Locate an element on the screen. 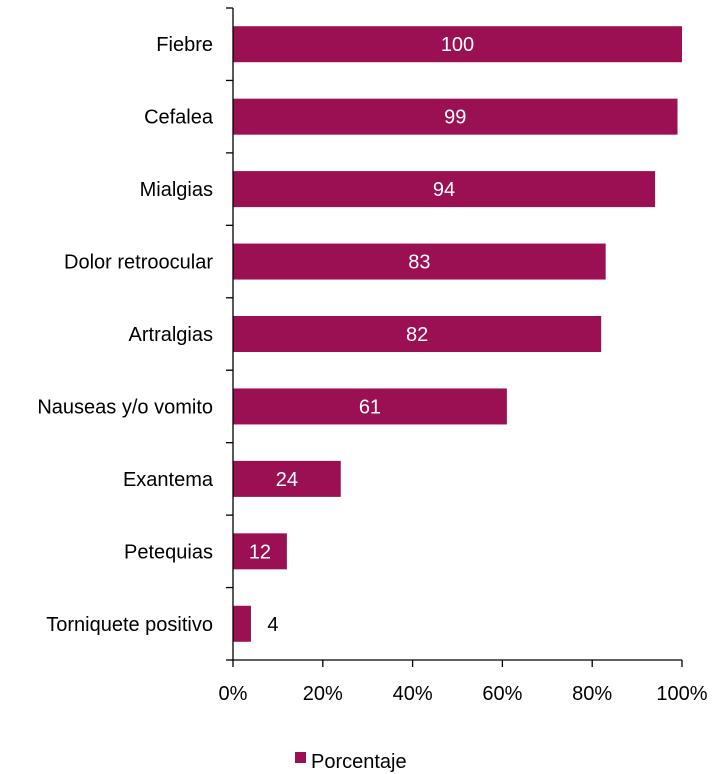 The width and height of the screenshot is (717, 774). data-label-8: 4 is located at coordinates (272, 625).